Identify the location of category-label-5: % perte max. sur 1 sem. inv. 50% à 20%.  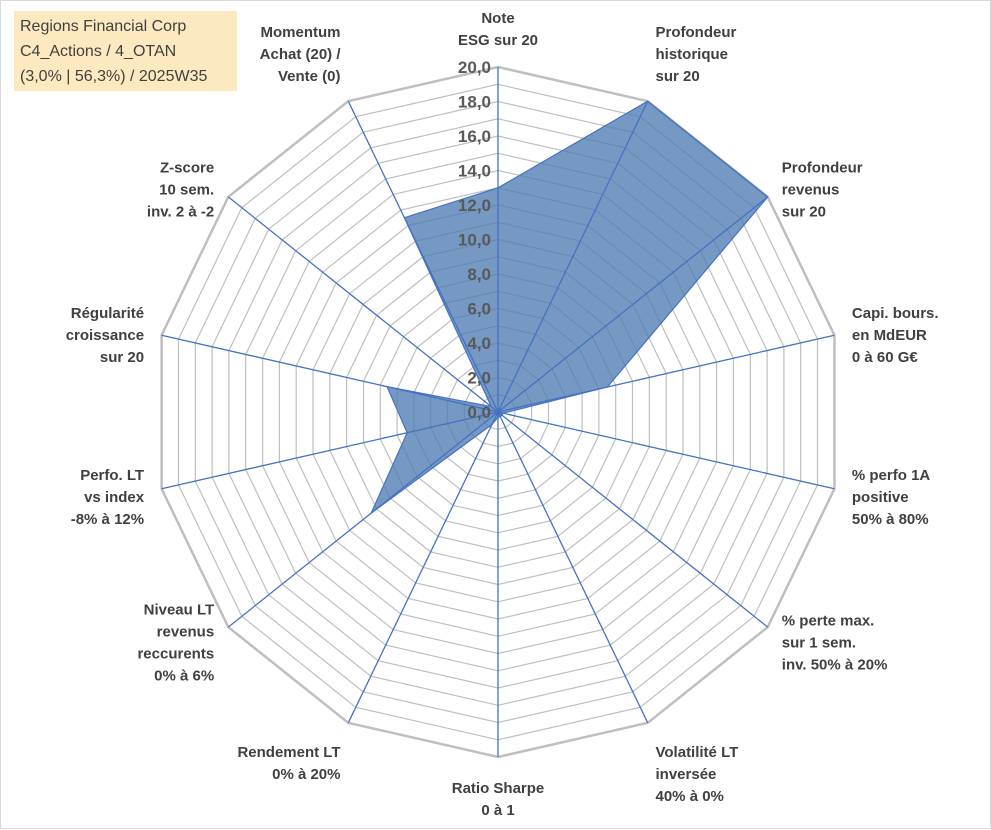
(835, 642).